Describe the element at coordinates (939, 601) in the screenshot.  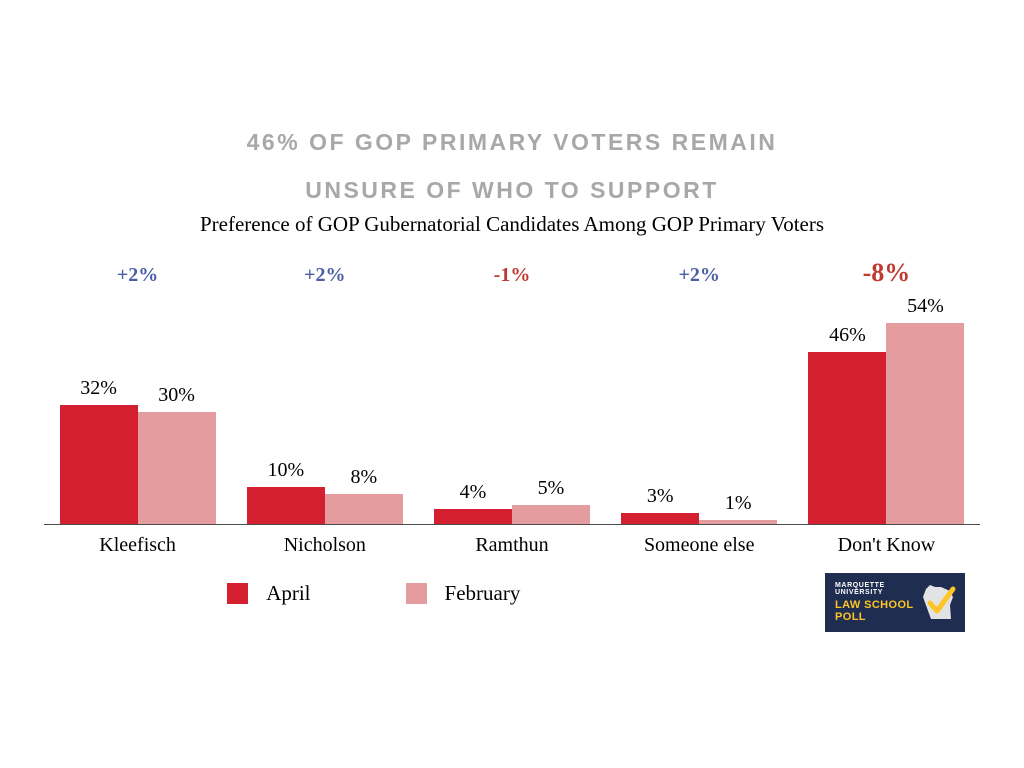
I see `wisconsin-icon` at that location.